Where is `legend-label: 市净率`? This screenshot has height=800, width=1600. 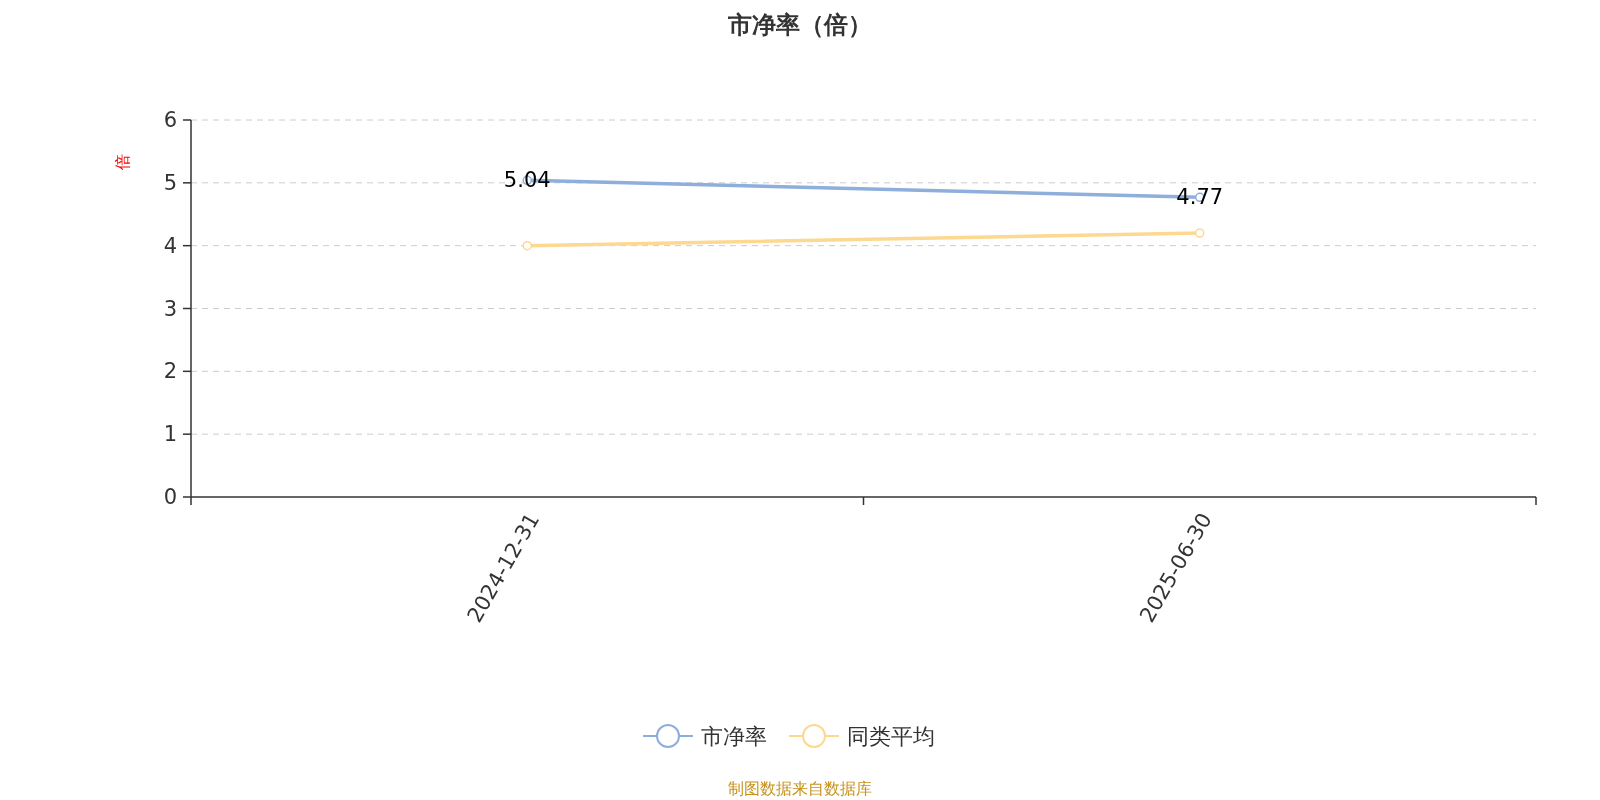
legend-label: 市净率 is located at coordinates (734, 736).